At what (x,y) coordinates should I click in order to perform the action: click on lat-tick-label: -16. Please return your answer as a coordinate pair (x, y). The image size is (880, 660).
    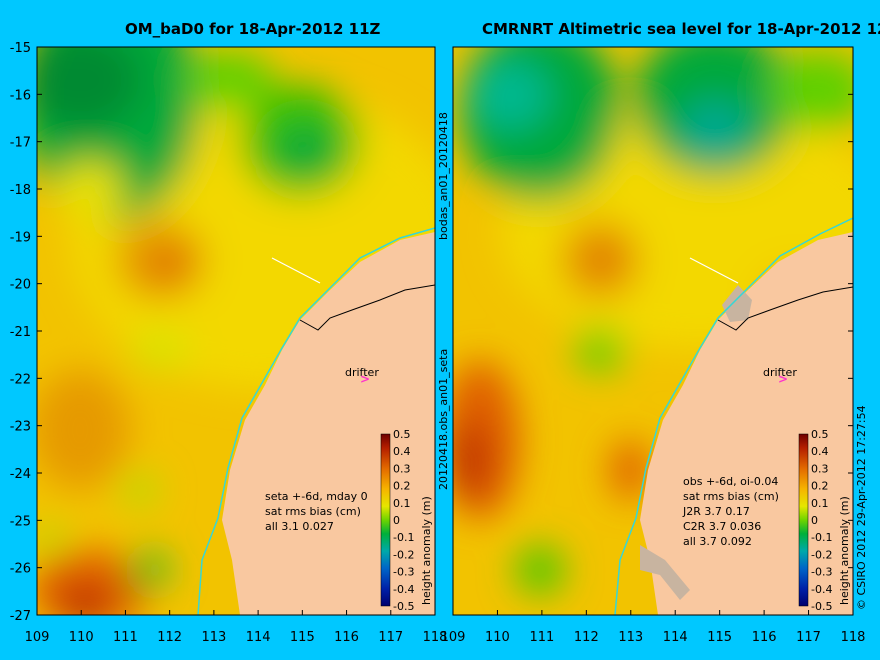
    Looking at the image, I should click on (20, 95).